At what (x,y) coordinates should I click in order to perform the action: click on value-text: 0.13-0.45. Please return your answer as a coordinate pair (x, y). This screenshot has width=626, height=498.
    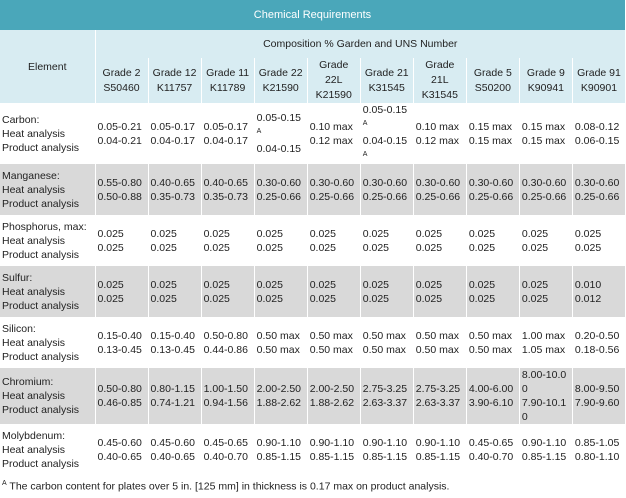
    Looking at the image, I should click on (172, 349).